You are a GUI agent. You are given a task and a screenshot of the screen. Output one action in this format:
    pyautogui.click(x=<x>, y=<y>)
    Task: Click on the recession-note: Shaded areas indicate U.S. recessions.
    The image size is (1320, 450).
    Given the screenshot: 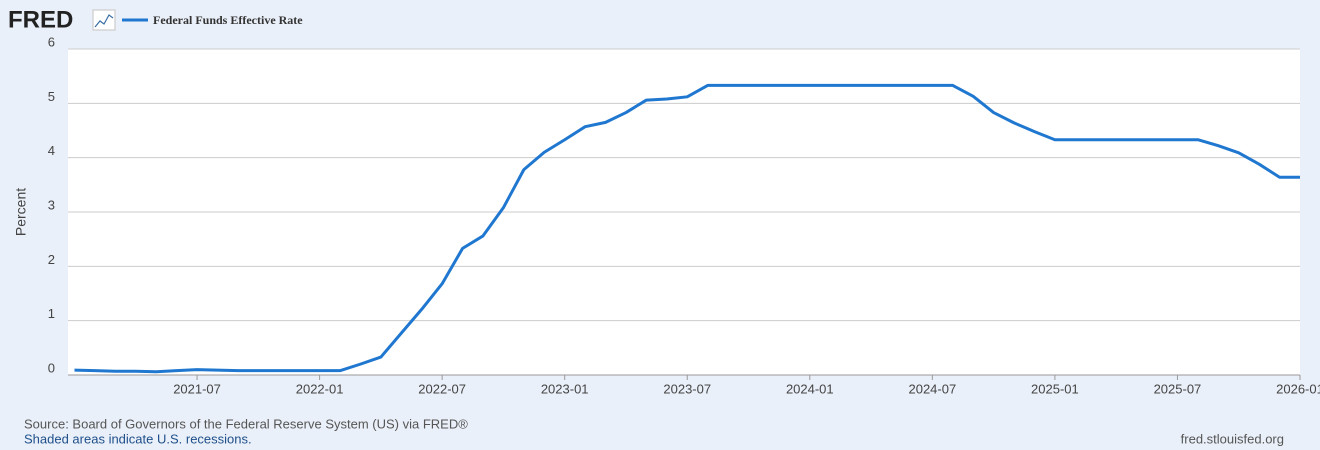 What is the action you would take?
    pyautogui.click(x=138, y=438)
    